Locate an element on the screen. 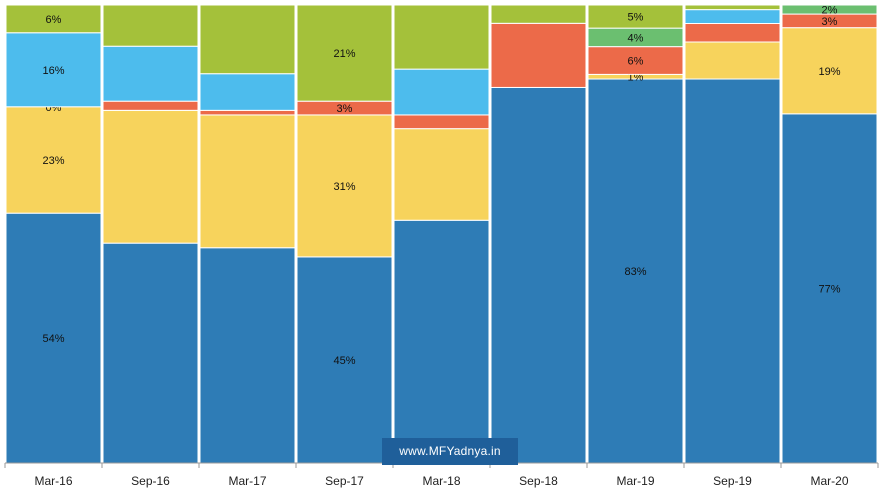 The width and height of the screenshot is (888, 499). data-label: 83% is located at coordinates (635, 272).